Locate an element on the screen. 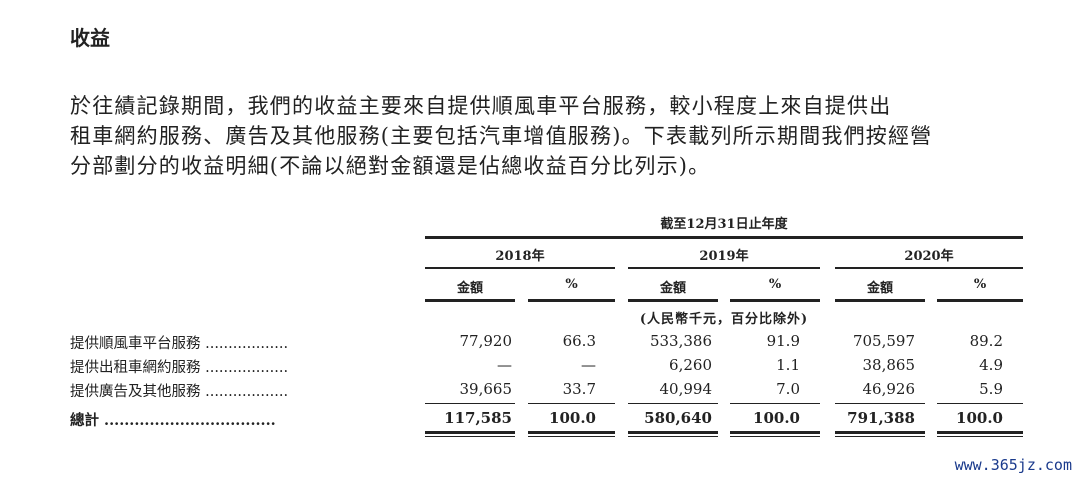 Image resolution: width=1080 pixels, height=481 pixels. table-cell: 66.3 is located at coordinates (579, 341).